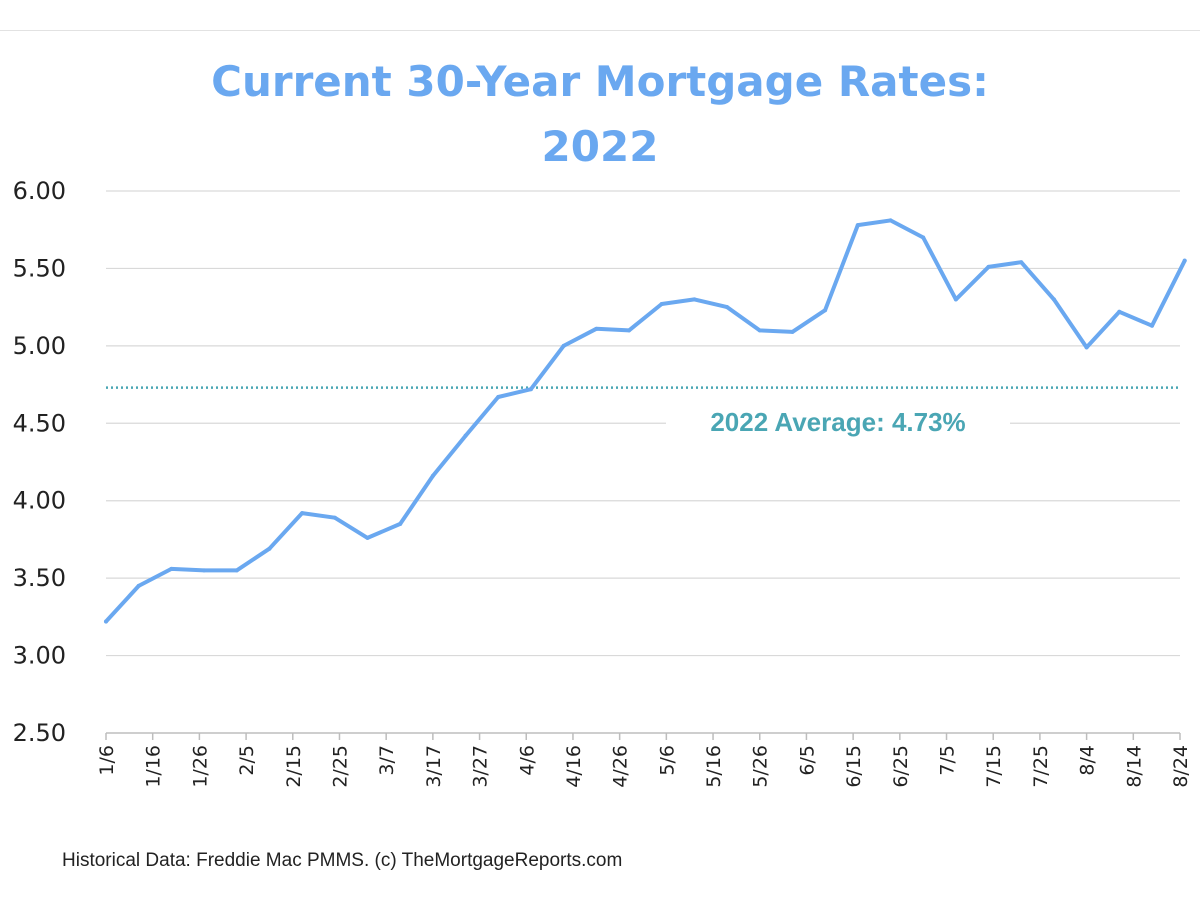  Describe the element at coordinates (600, 30) in the screenshot. I see `top-divider` at that location.